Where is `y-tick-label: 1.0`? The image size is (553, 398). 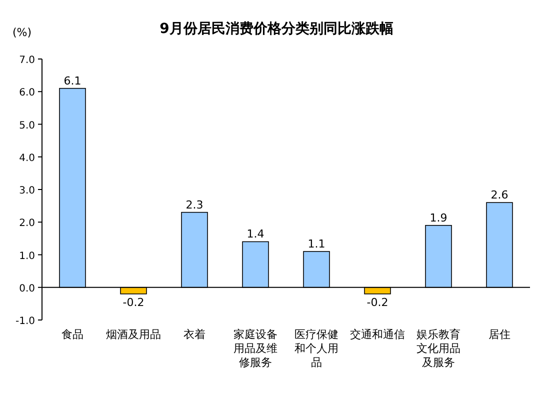
y-tick-label: 1.0 is located at coordinates (27, 256).